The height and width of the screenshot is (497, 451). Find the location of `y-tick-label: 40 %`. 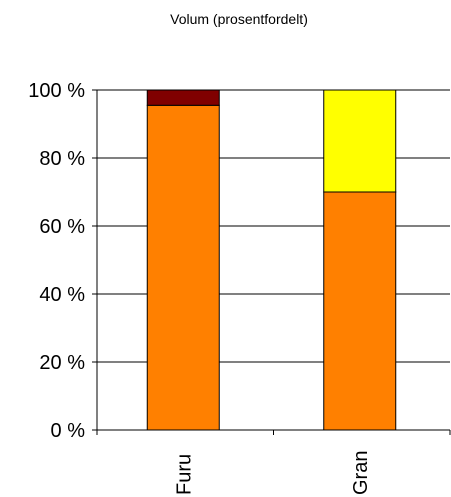

y-tick-label: 40 % is located at coordinates (62, 295).